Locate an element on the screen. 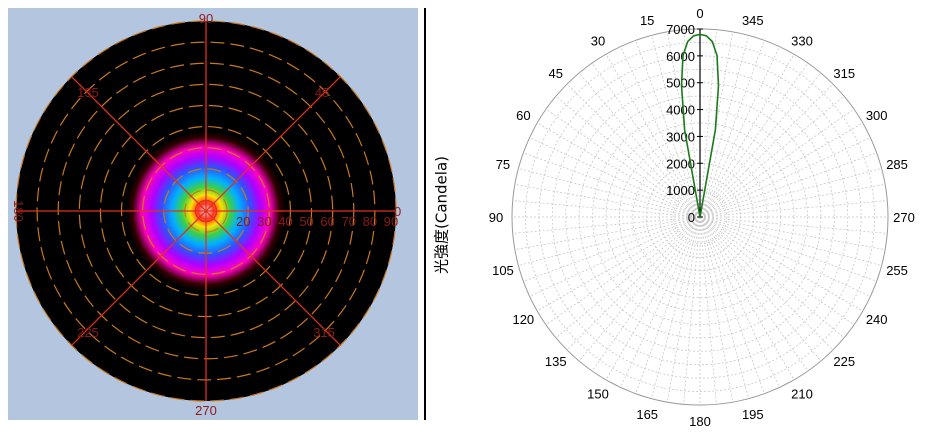  heatmap-angle-label: 315 is located at coordinates (324, 332).